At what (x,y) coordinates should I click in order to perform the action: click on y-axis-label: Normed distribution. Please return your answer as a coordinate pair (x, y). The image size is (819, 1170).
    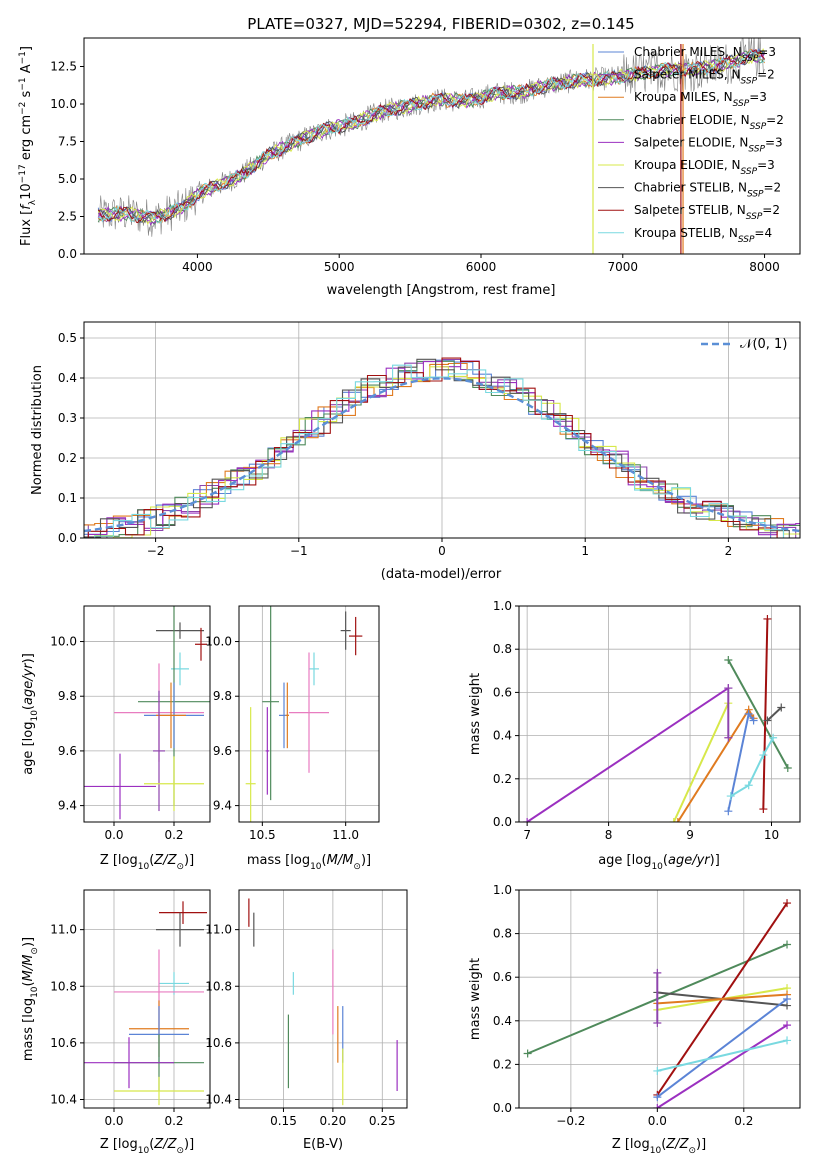
    Looking at the image, I should click on (37, 430).